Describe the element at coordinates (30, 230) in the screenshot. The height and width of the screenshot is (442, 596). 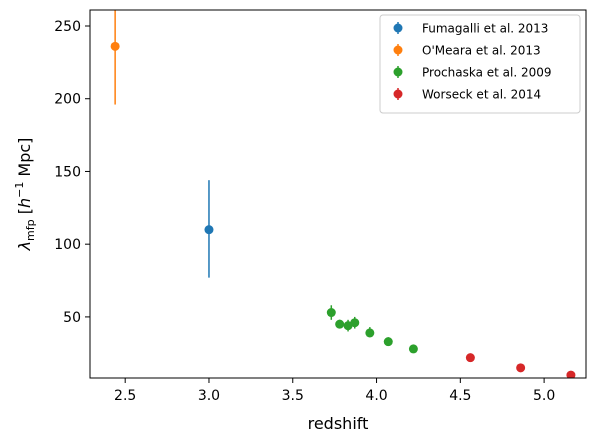
I see `y-label-subscript: mfp` at that location.